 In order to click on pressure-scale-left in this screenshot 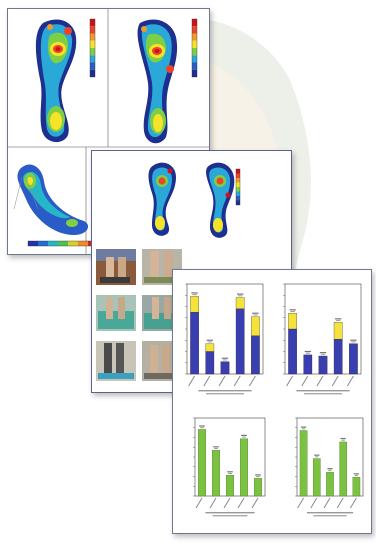, I will do `click(92, 48)`.